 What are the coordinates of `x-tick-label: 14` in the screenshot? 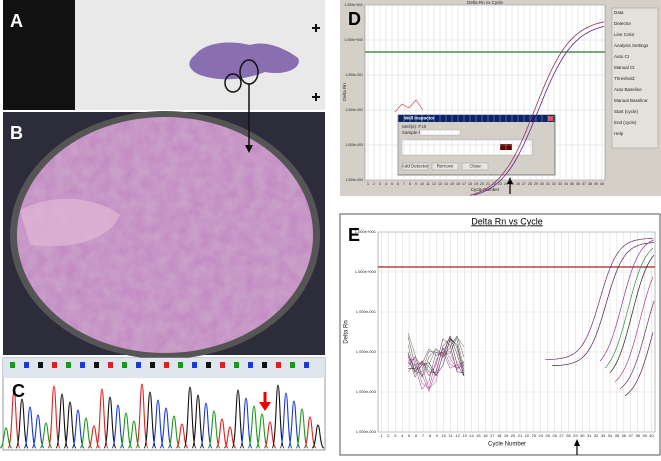 It's located at (446, 184).